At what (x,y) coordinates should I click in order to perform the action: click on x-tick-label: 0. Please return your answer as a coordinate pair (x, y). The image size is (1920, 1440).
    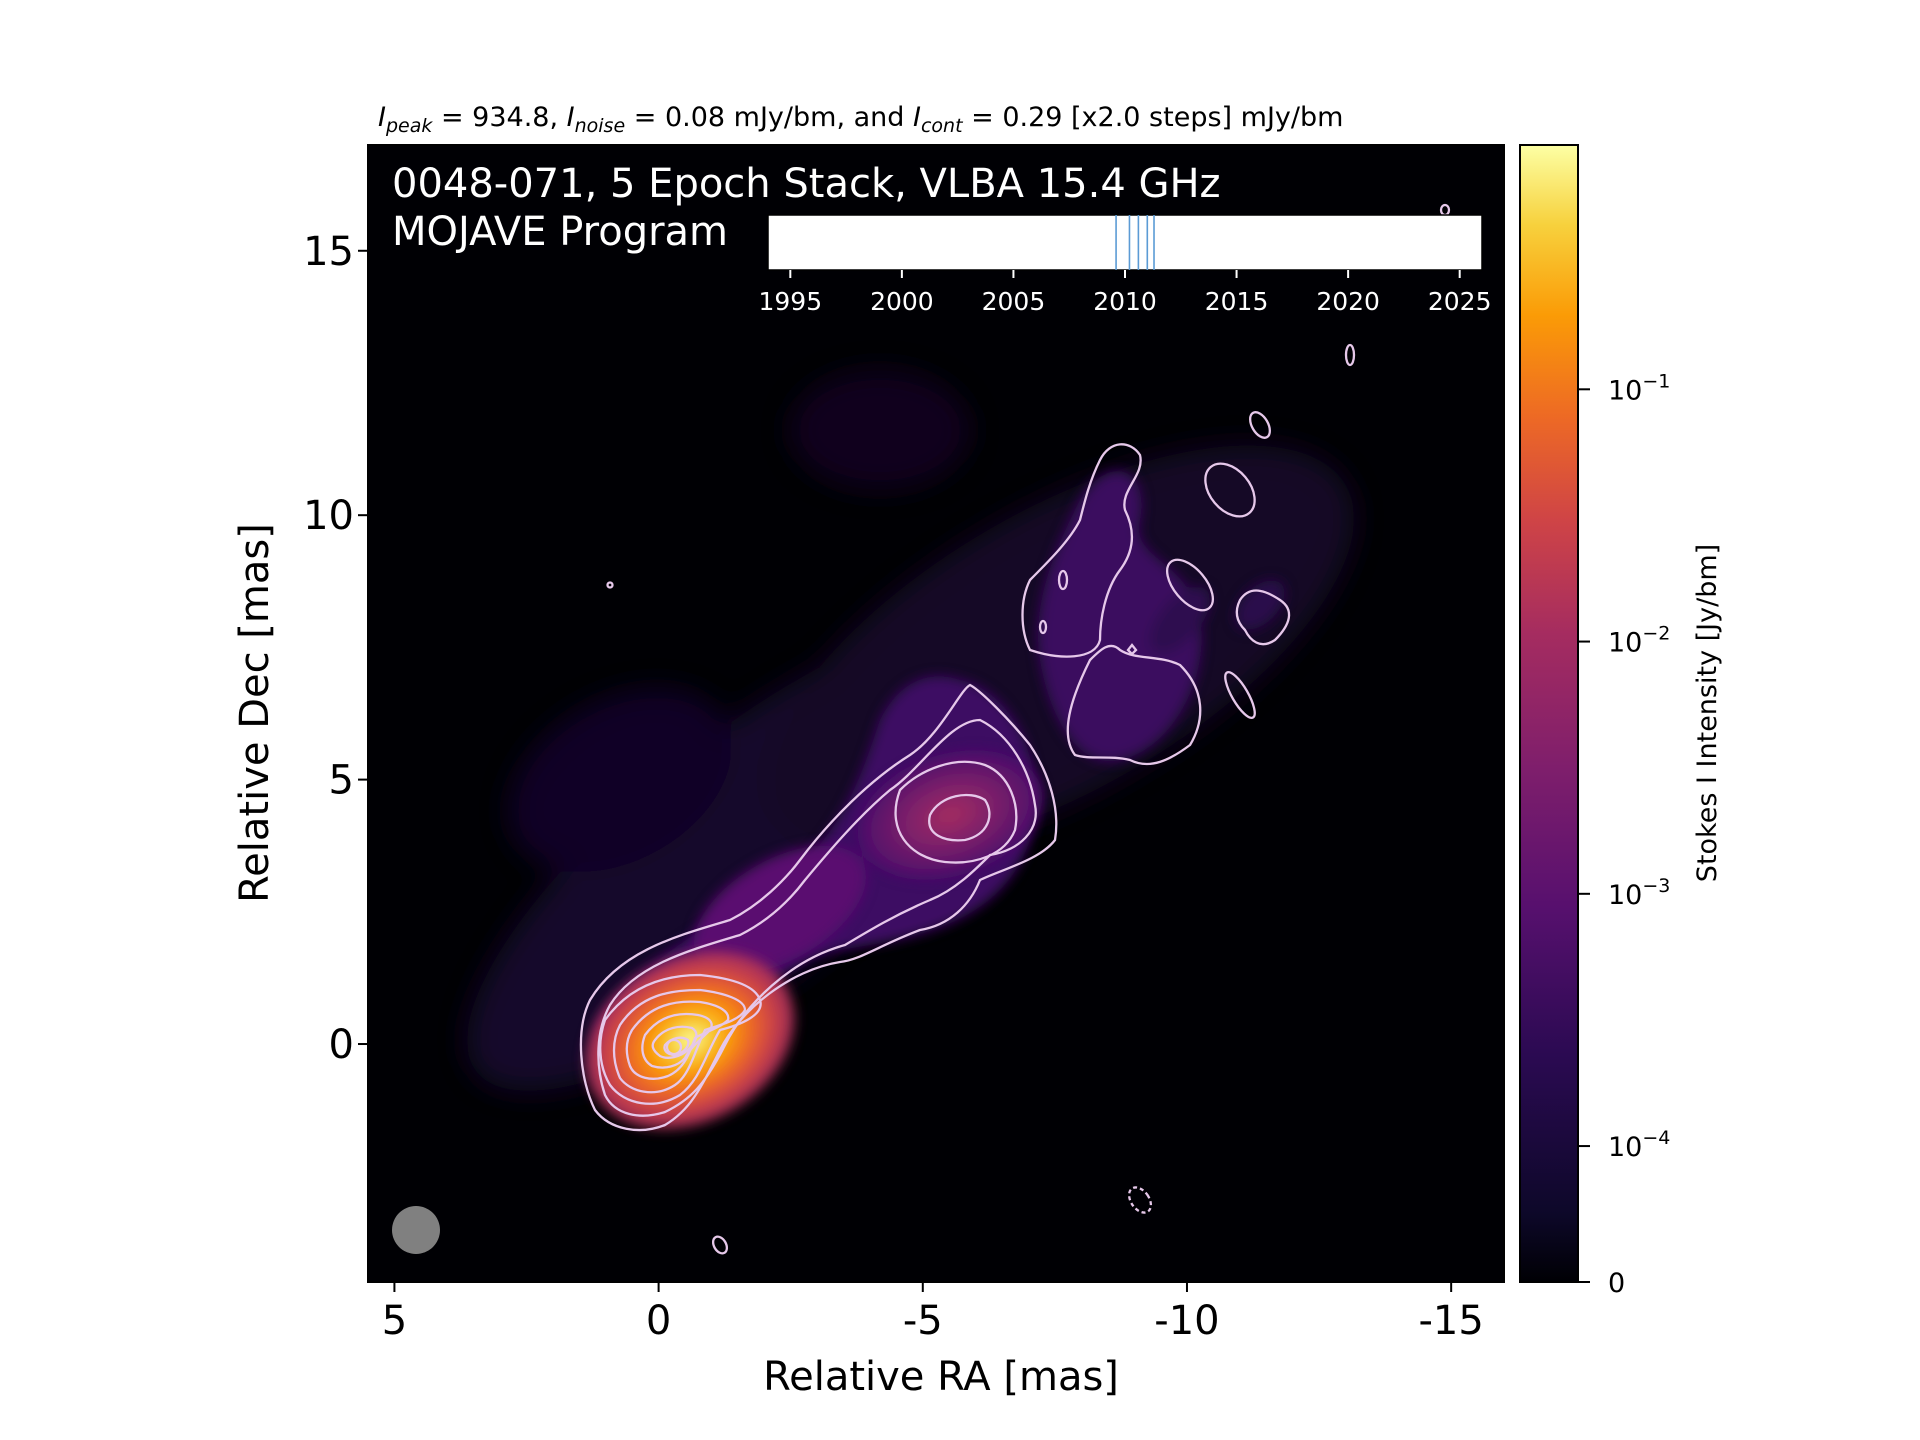
    Looking at the image, I should click on (658, 1321).